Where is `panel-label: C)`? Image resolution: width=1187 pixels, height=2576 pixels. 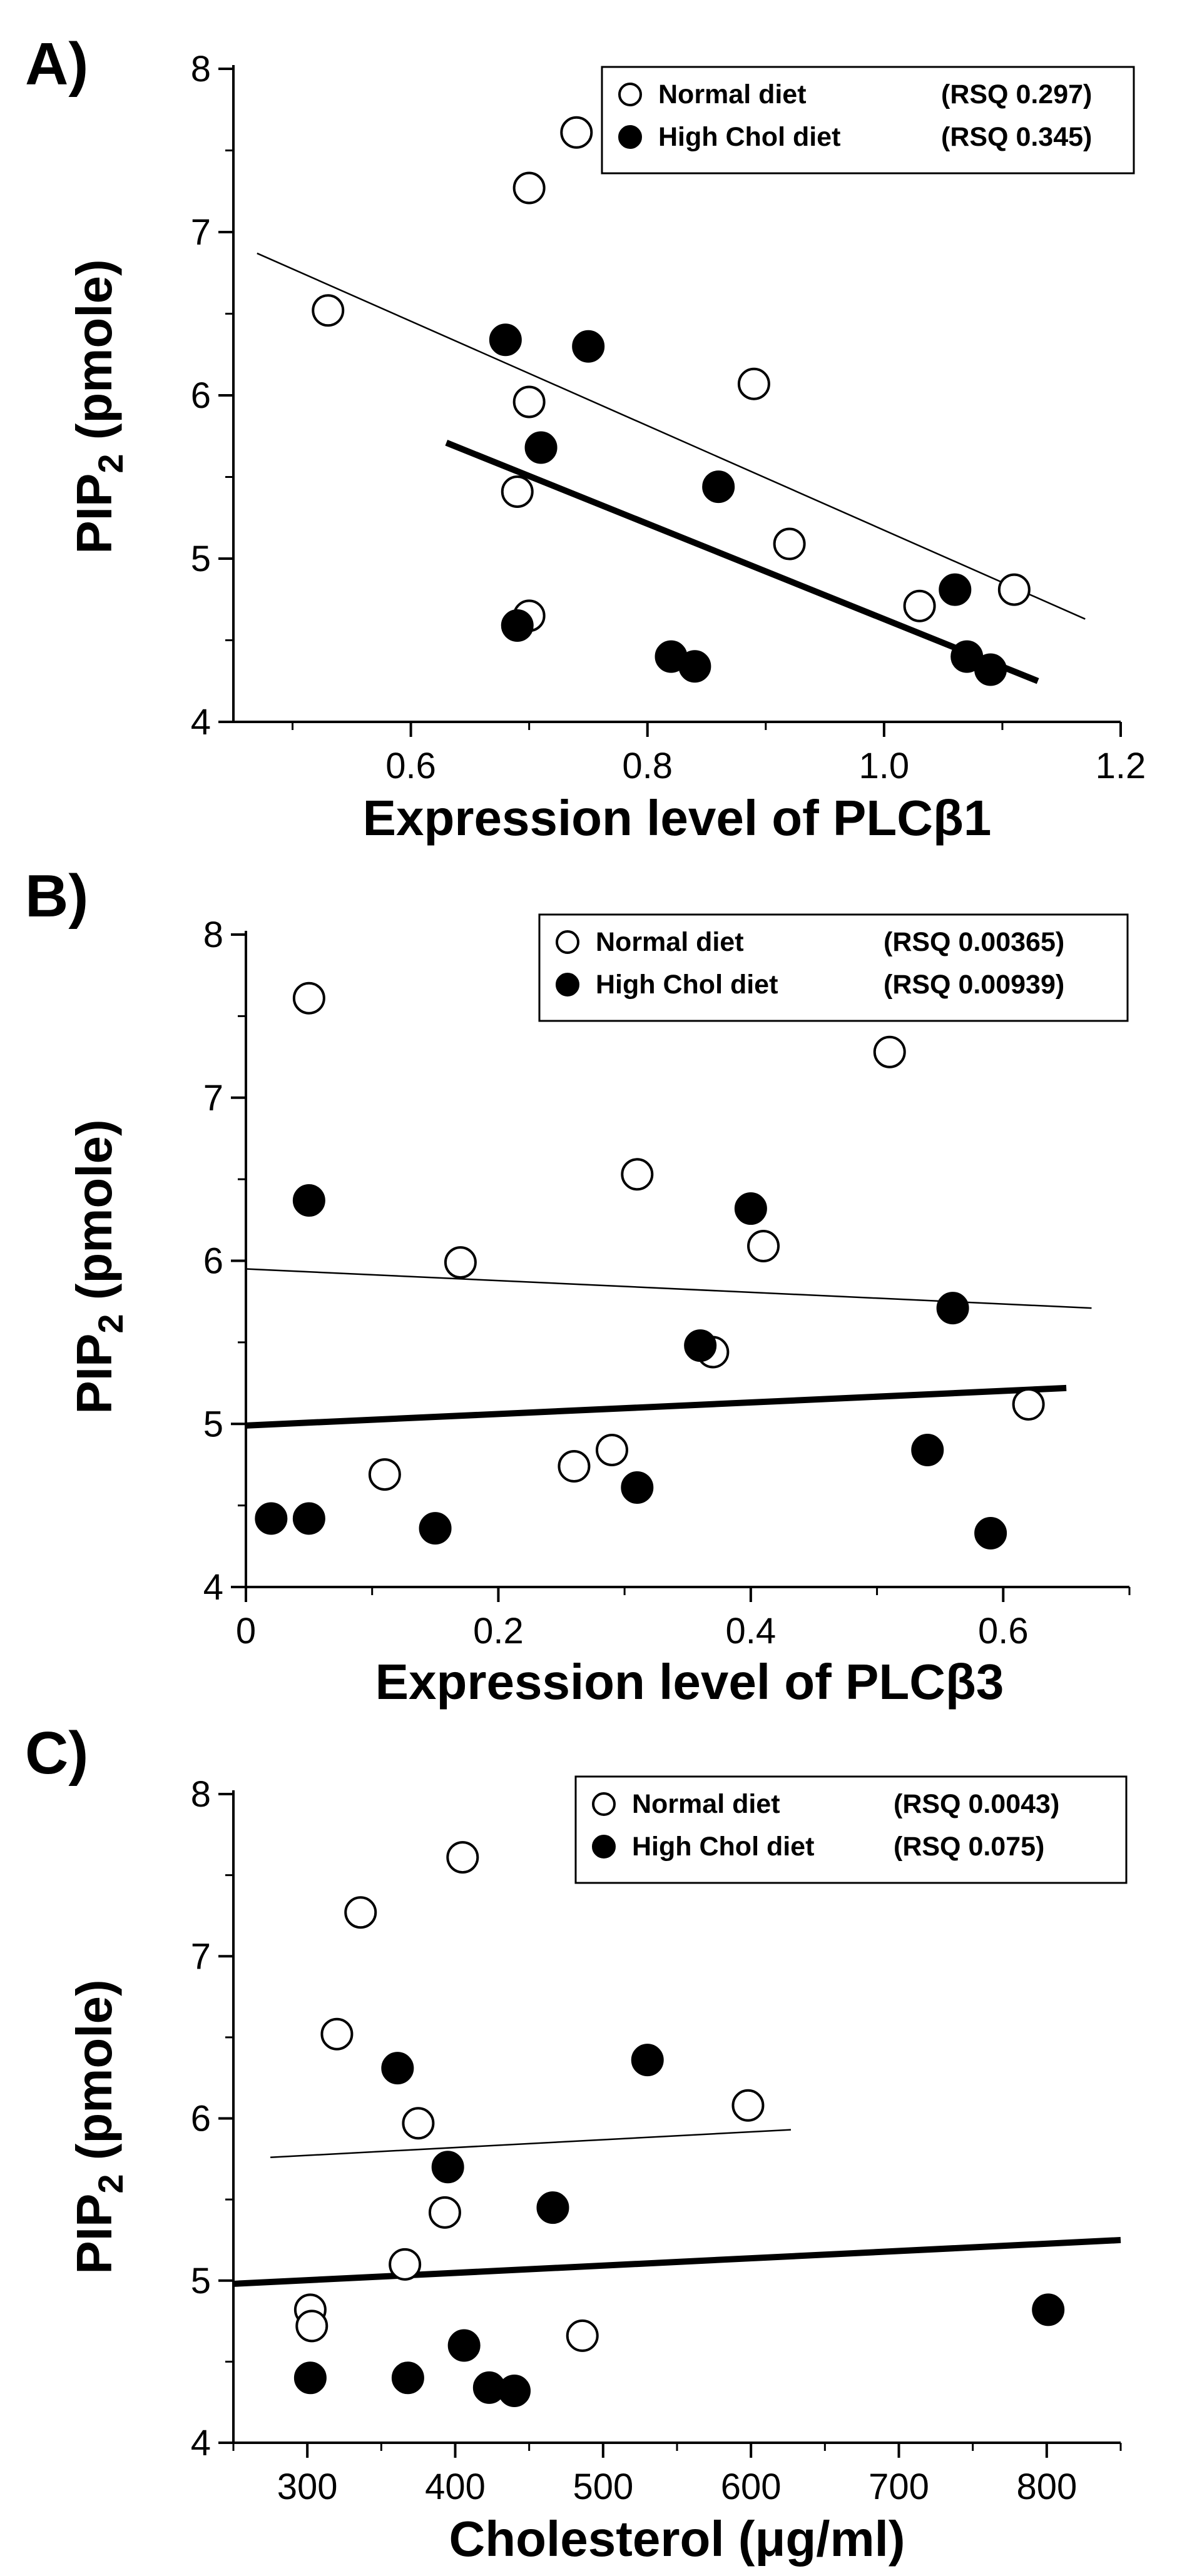 panel-label: C) is located at coordinates (56, 1753).